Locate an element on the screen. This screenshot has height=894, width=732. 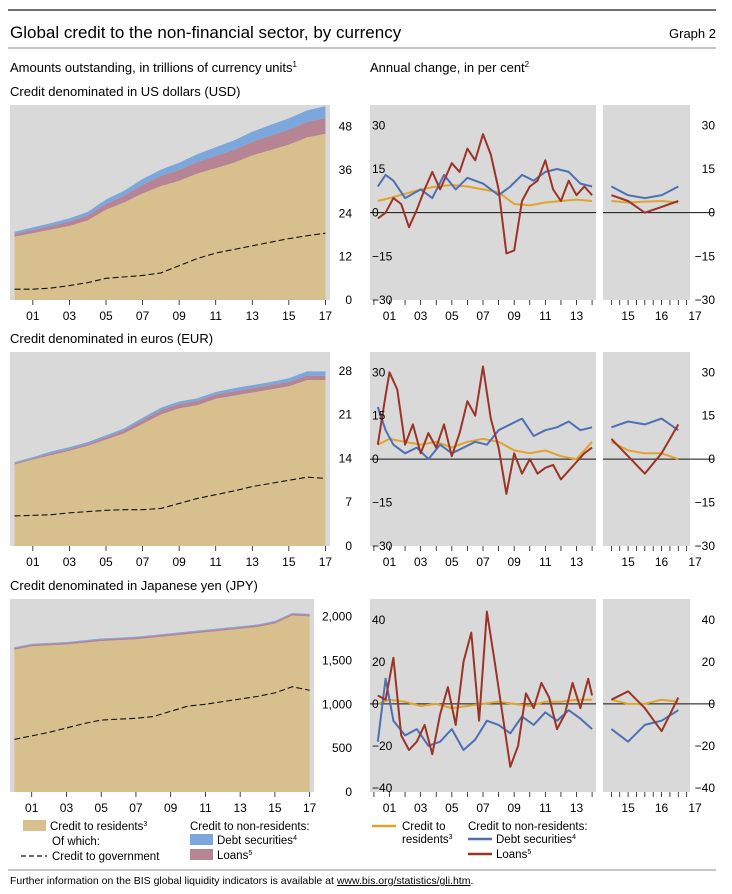
eur-y-tick-0: 0 is located at coordinates (348, 546).